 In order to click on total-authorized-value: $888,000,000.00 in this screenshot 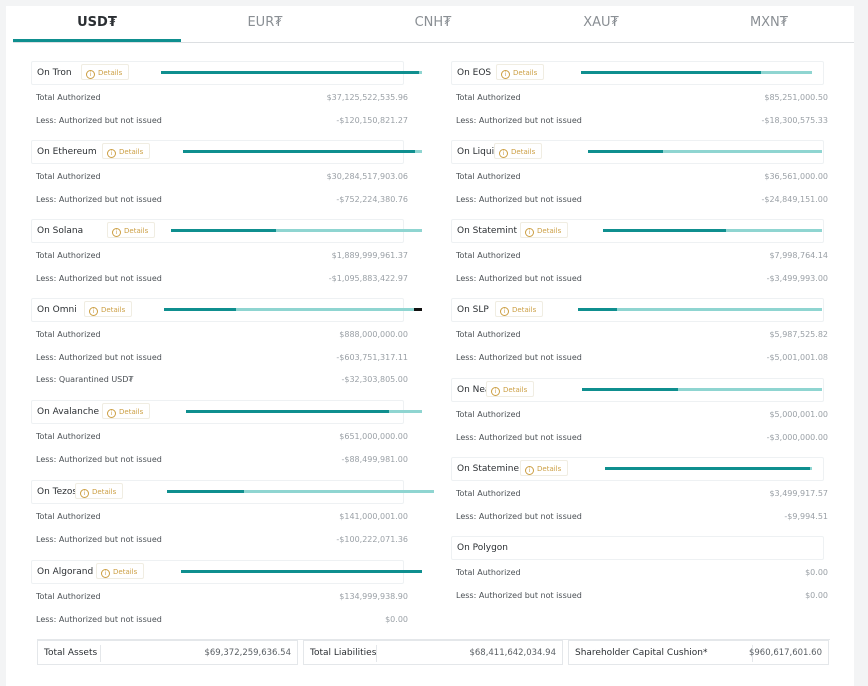, I will do `click(373, 334)`.